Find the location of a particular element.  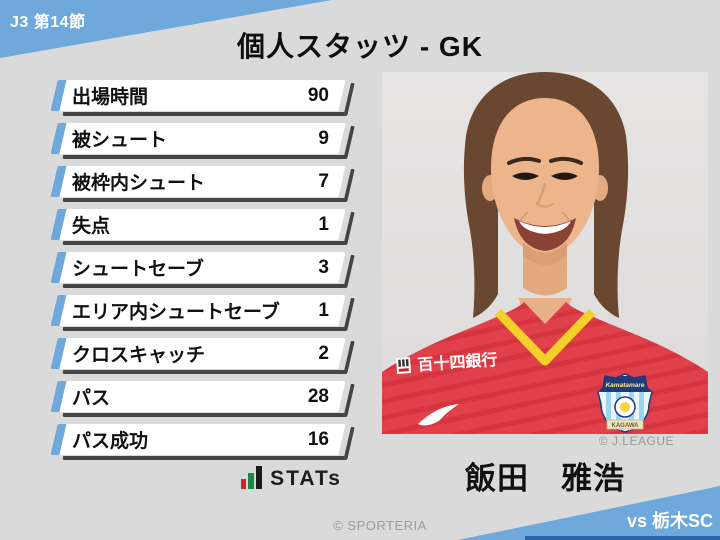

stats-brand: STATs is located at coordinates (198, 476).